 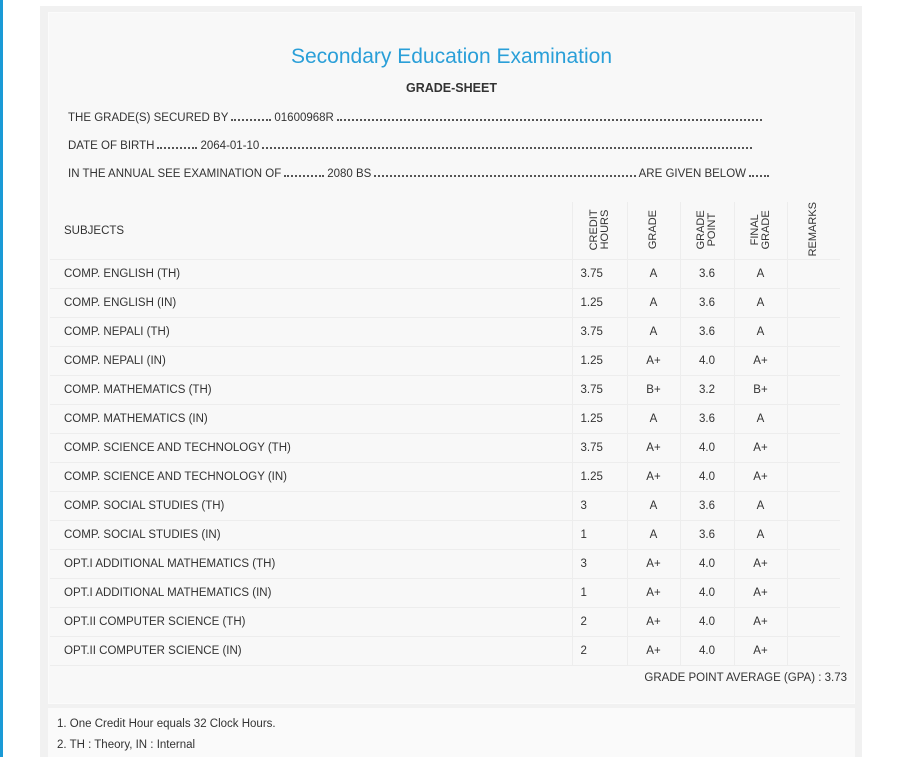 I want to click on info-label: DATE OF BIRTH, so click(x=111, y=146).